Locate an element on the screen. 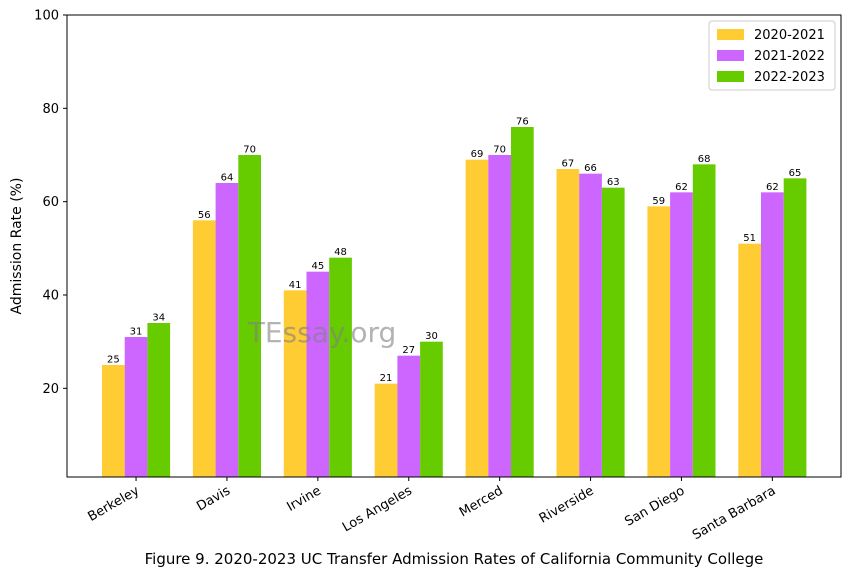  bar-irvine-2022-2023 is located at coordinates (340, 367).